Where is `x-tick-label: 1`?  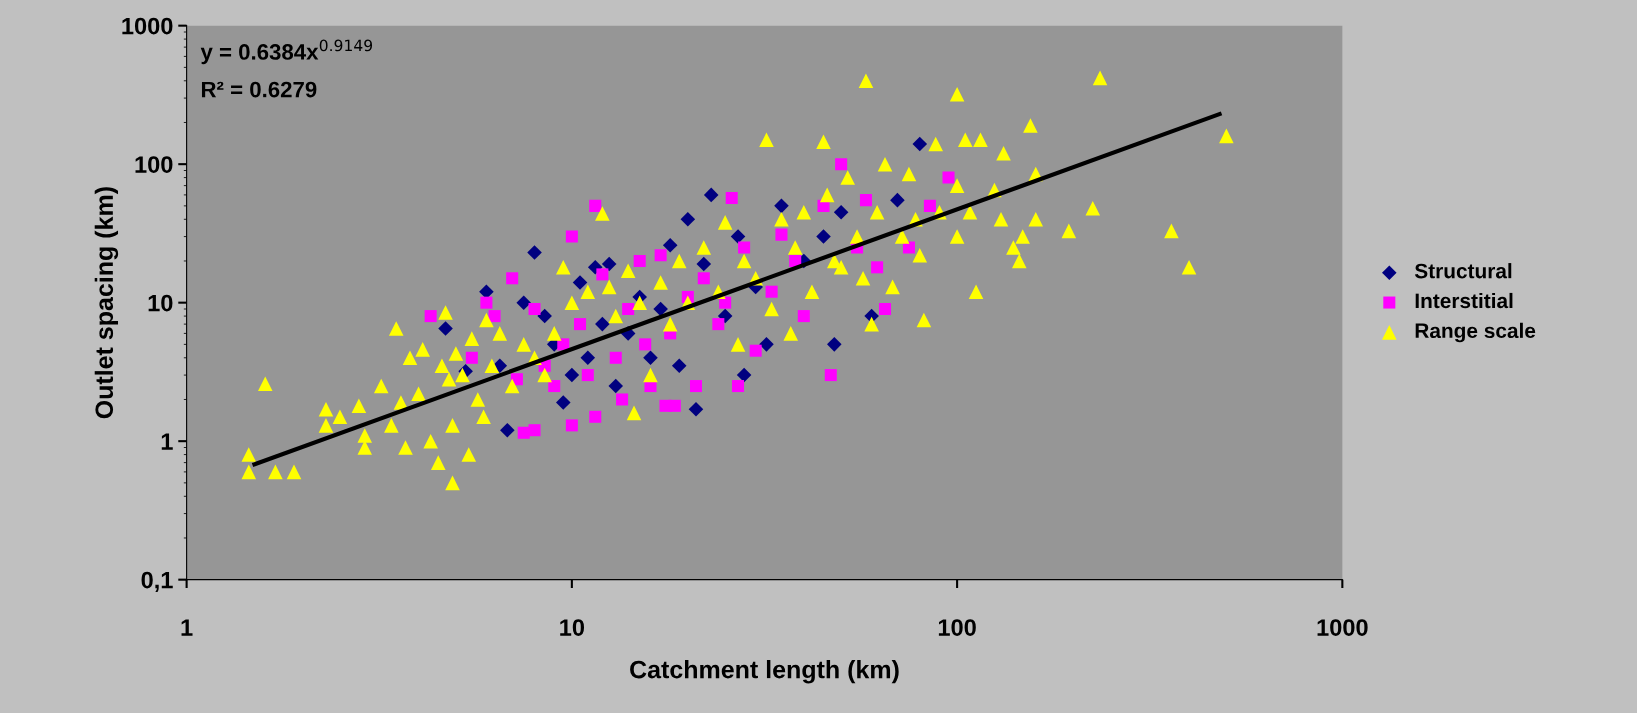 x-tick-label: 1 is located at coordinates (187, 627).